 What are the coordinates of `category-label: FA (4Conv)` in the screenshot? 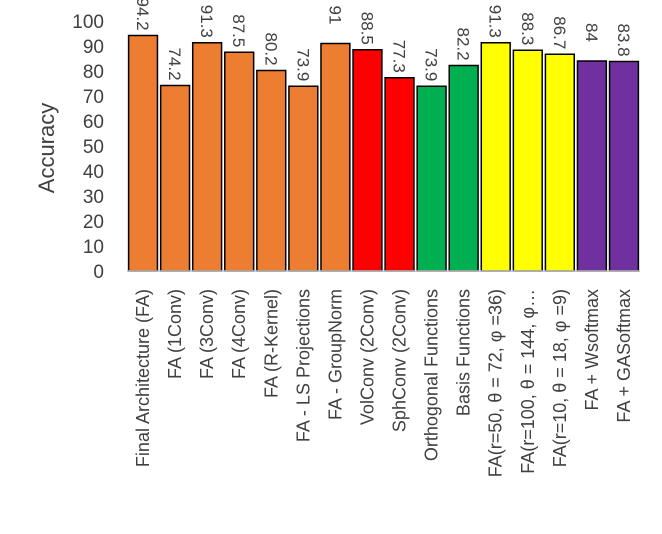 It's located at (239, 334).